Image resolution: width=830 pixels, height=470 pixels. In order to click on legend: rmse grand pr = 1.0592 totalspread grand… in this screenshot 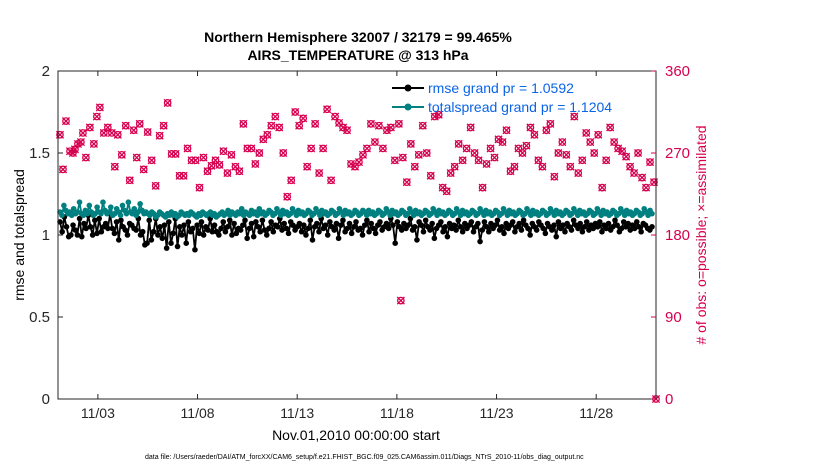, I will do `click(502, 97)`.